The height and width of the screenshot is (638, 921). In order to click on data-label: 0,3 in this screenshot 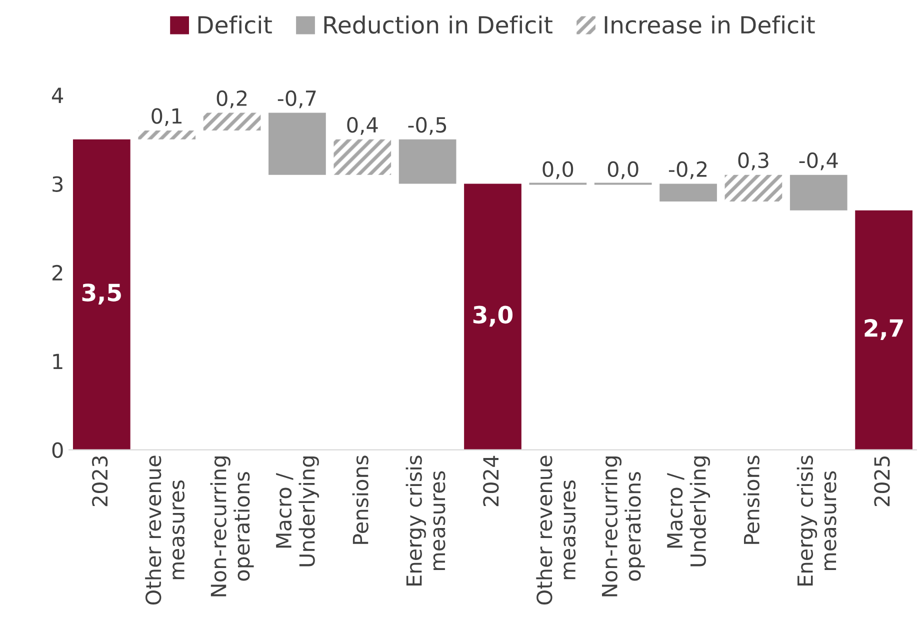, I will do `click(753, 161)`.